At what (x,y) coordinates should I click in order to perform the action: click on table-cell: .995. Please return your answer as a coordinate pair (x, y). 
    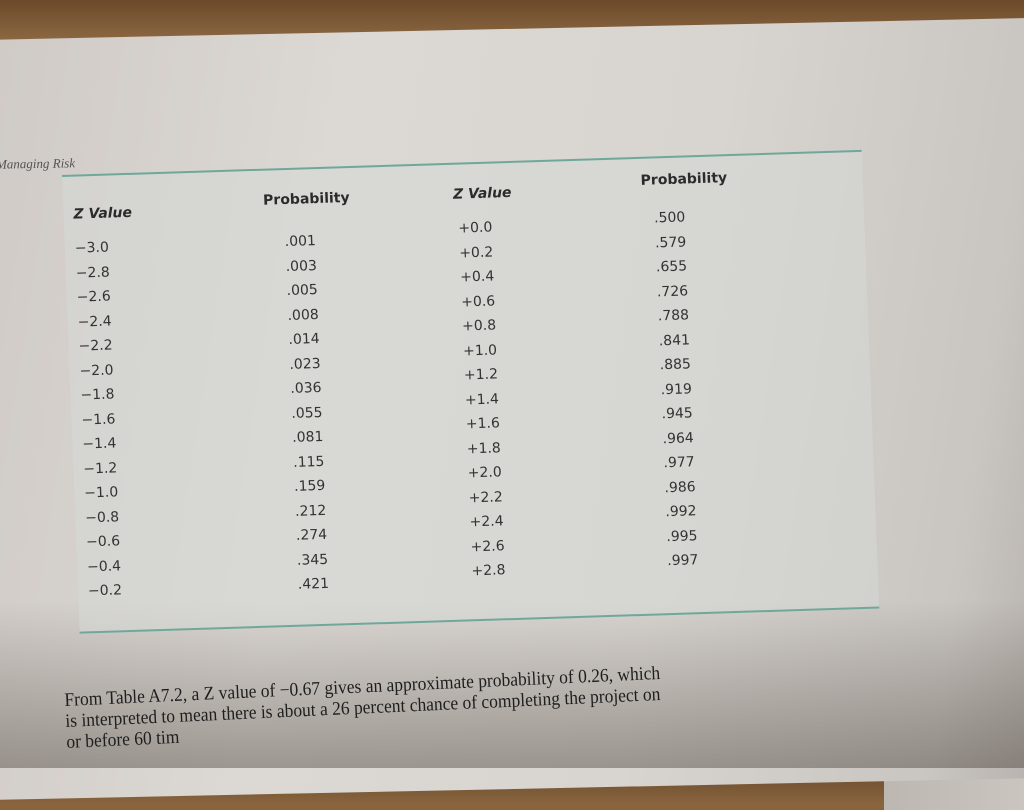
    Looking at the image, I should click on (682, 536).